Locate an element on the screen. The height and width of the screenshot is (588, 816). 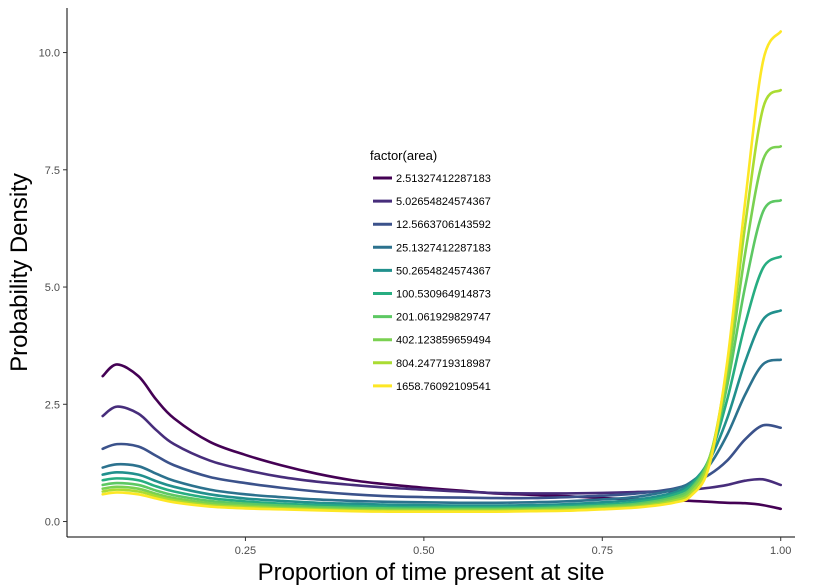
legend-label-2: 5.02654824574367 is located at coordinates (443, 202).